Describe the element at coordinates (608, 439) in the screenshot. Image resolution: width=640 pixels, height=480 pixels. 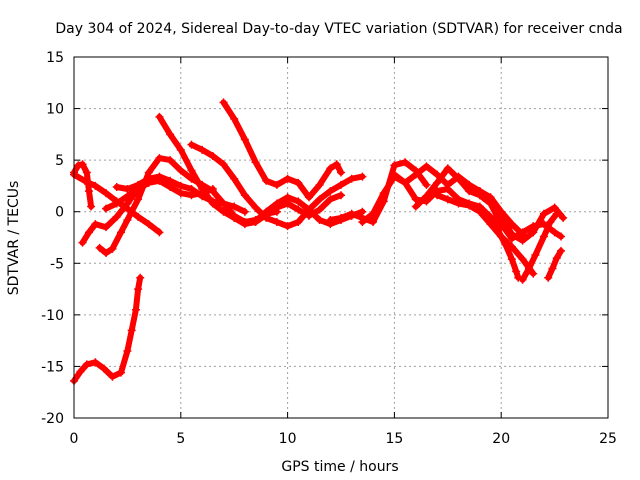
I see `x-tick-label: 25` at that location.